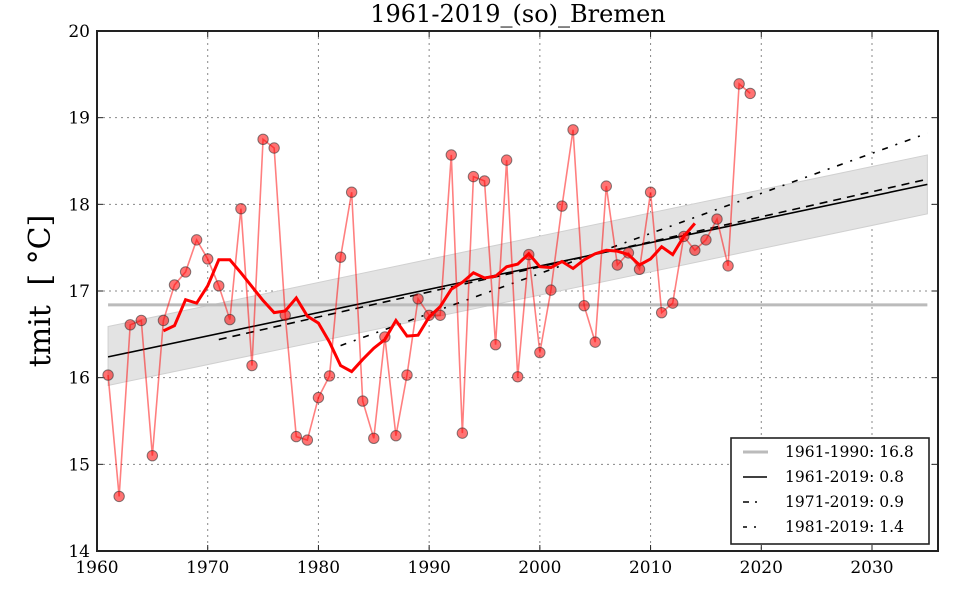 The image size is (960, 600). What do you see at coordinates (484, 568) in the screenshot?
I see `x-tick-labels: 1960 1970 1980 1990 2000 2010 2020 2030` at bounding box center [484, 568].